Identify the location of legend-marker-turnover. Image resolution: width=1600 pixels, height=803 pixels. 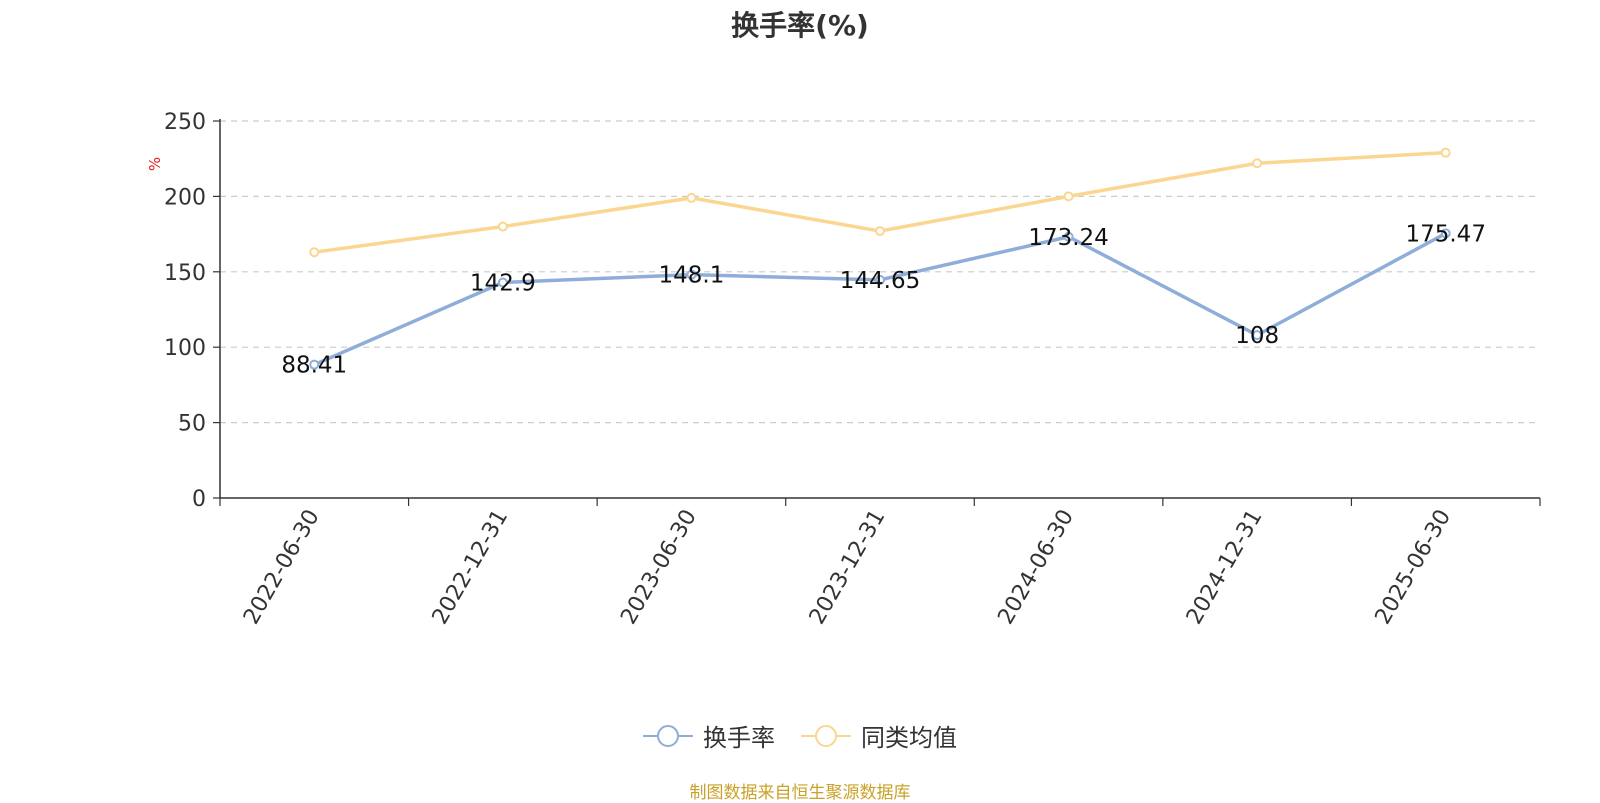
(668, 735).